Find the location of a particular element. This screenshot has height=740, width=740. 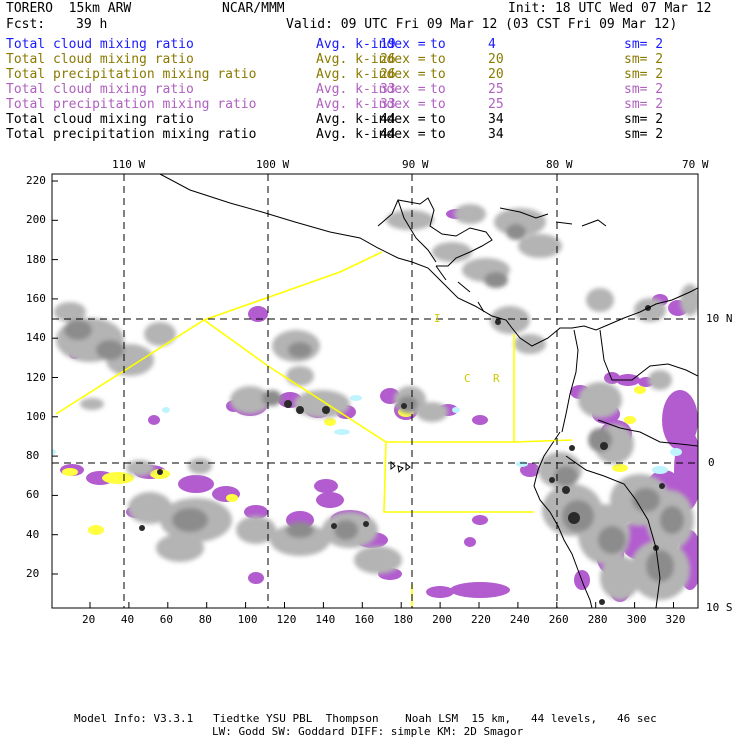

mexico-coast is located at coordinates (385, 260).